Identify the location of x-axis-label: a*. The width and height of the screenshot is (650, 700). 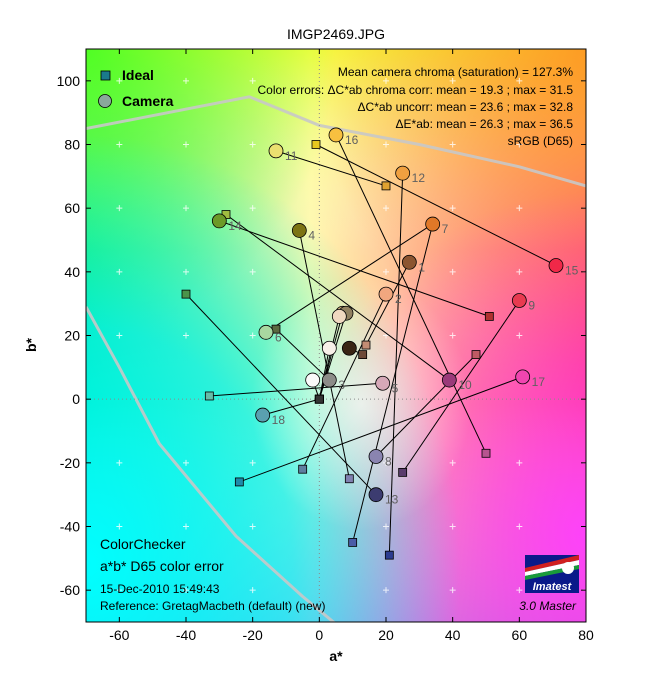
(336, 656).